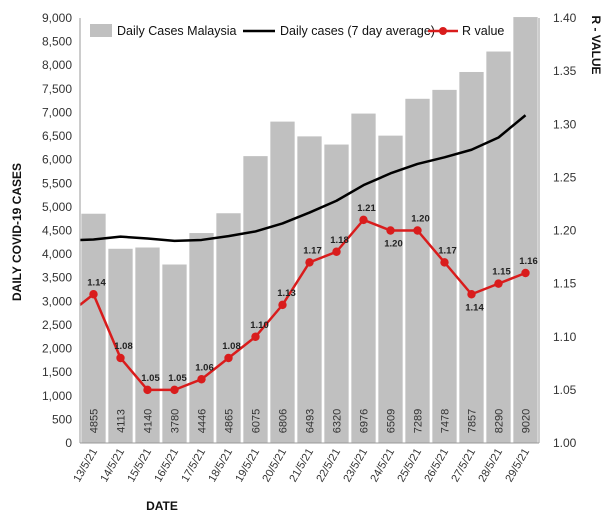 The image size is (605, 518). What do you see at coordinates (366, 208) in the screenshot?
I see `r-value-label-10: 1.21` at bounding box center [366, 208].